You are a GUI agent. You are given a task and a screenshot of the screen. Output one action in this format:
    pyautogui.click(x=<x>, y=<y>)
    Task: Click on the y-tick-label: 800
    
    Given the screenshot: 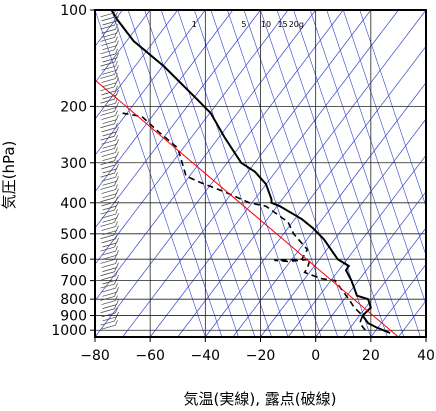 What is the action you would take?
    pyautogui.click(x=73, y=300)
    